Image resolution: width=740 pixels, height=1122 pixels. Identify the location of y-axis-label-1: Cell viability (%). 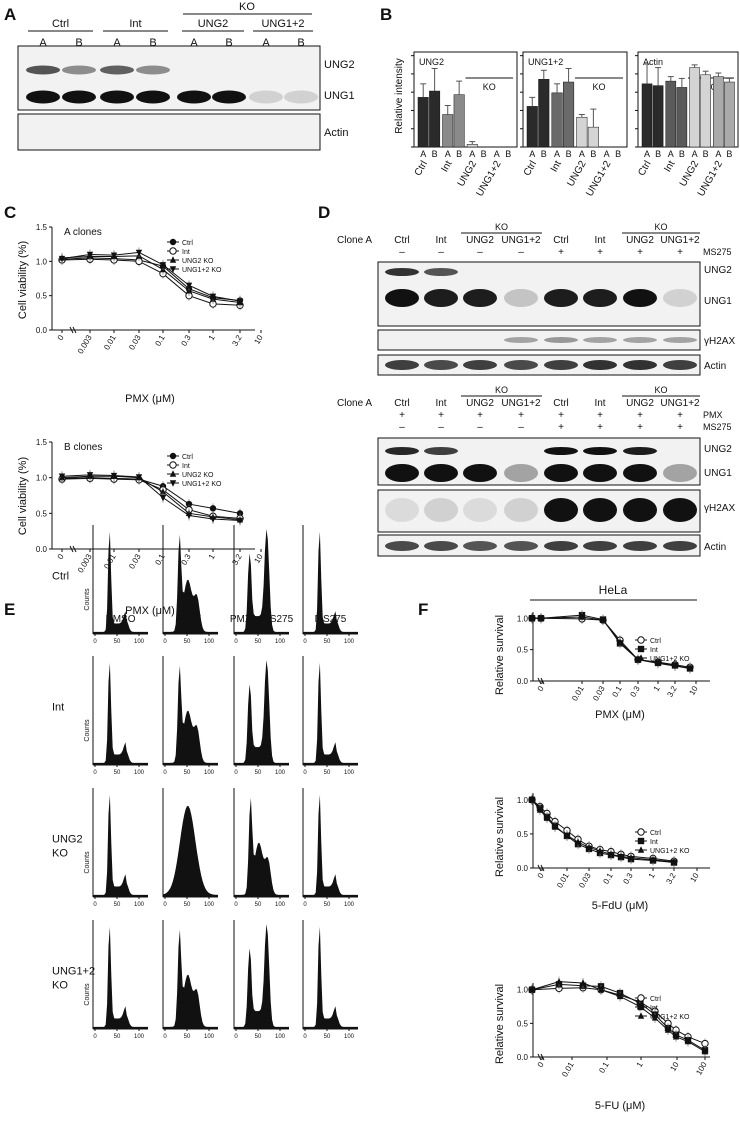
(23, 496).